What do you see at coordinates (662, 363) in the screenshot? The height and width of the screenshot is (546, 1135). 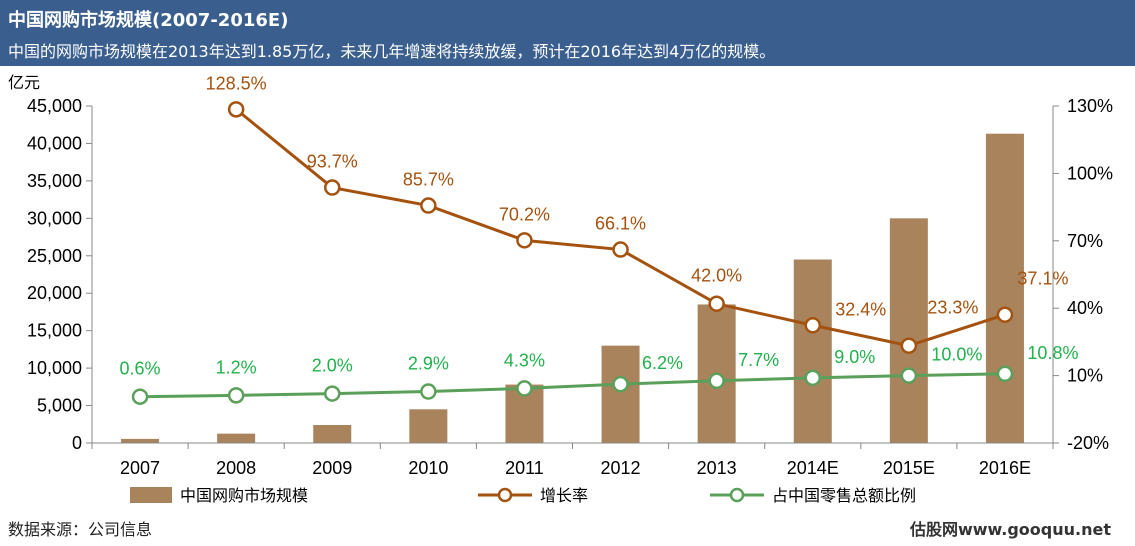 I see `share-data-label: 6.2%` at bounding box center [662, 363].